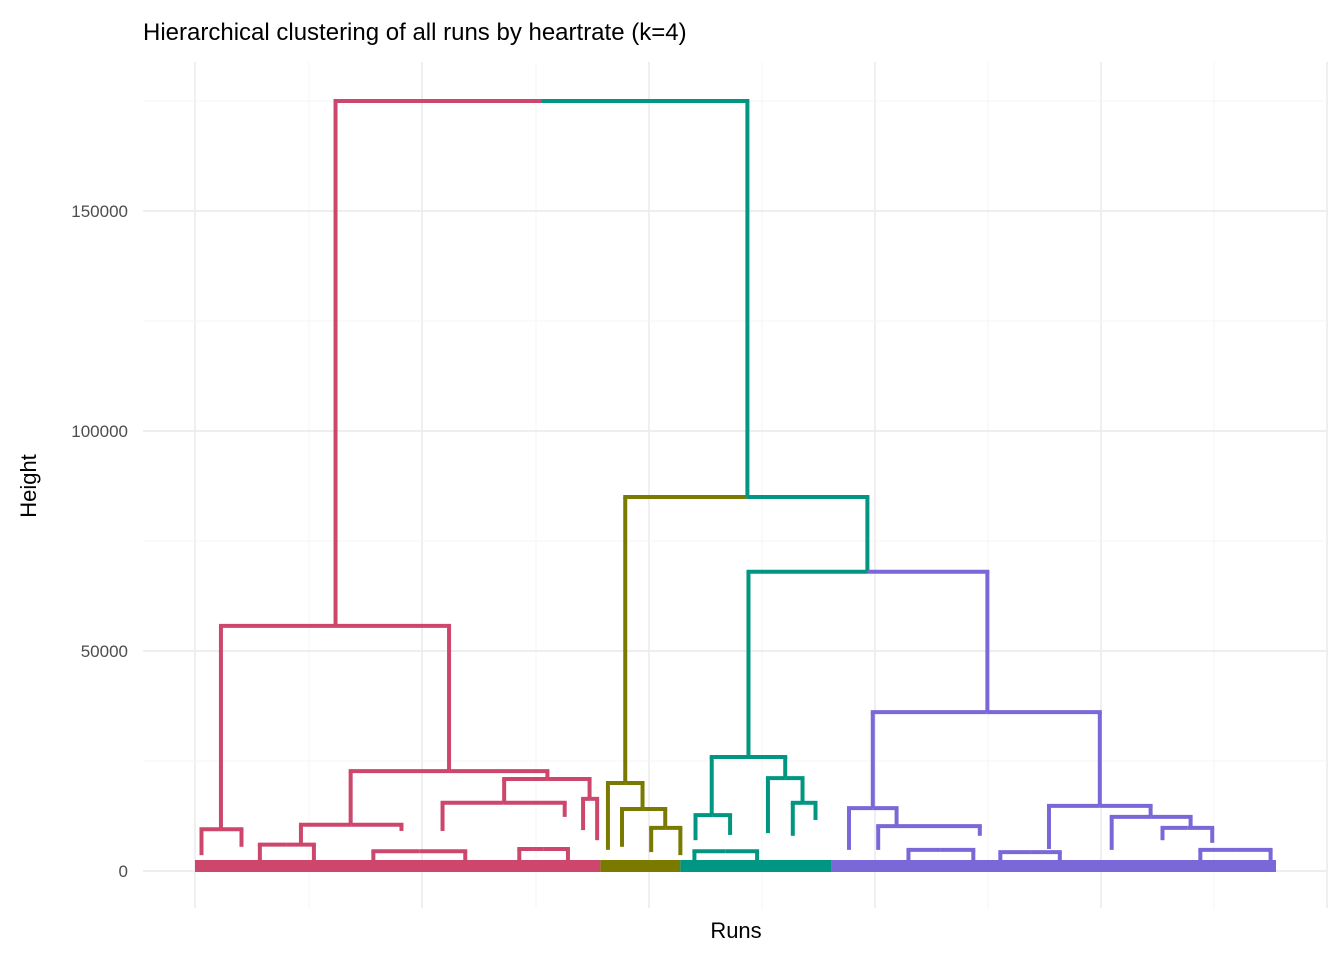 This screenshot has height=965, width=1344. What do you see at coordinates (99, 541) in the screenshot?
I see `y-axis-ticks: 0 50000 100000 150000` at bounding box center [99, 541].